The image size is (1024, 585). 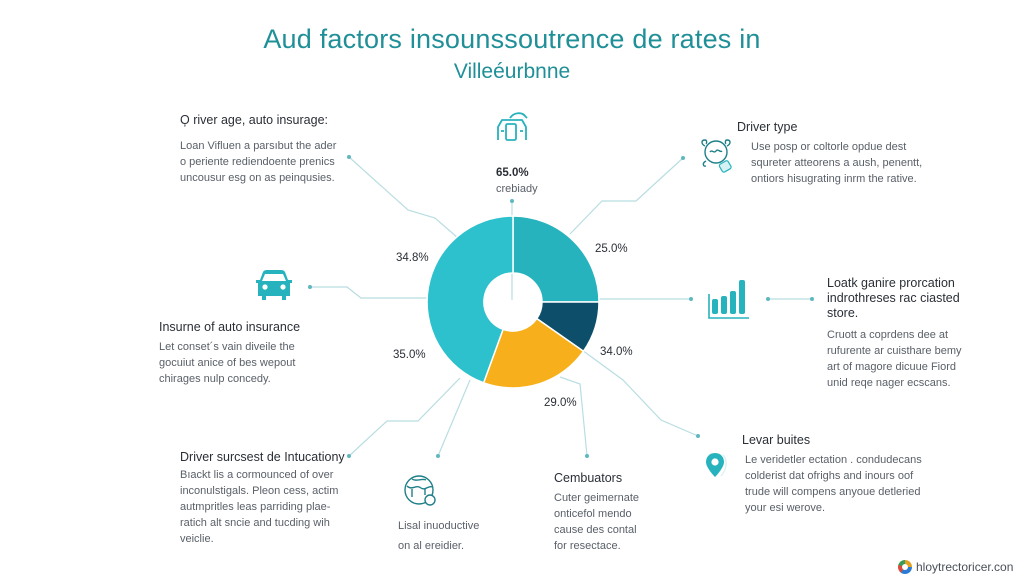 What do you see at coordinates (776, 440) in the screenshot?
I see `block-levar-title: Levar buites` at bounding box center [776, 440].